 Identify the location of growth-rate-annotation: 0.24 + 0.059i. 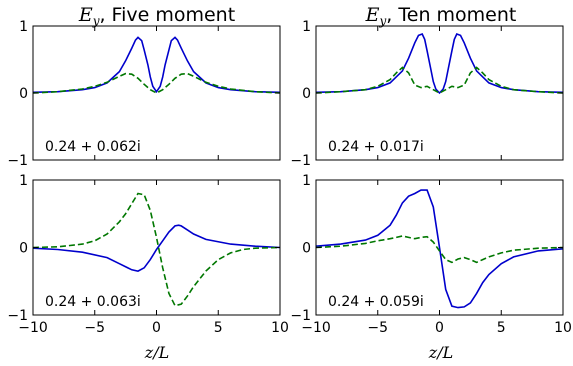
(376, 302).